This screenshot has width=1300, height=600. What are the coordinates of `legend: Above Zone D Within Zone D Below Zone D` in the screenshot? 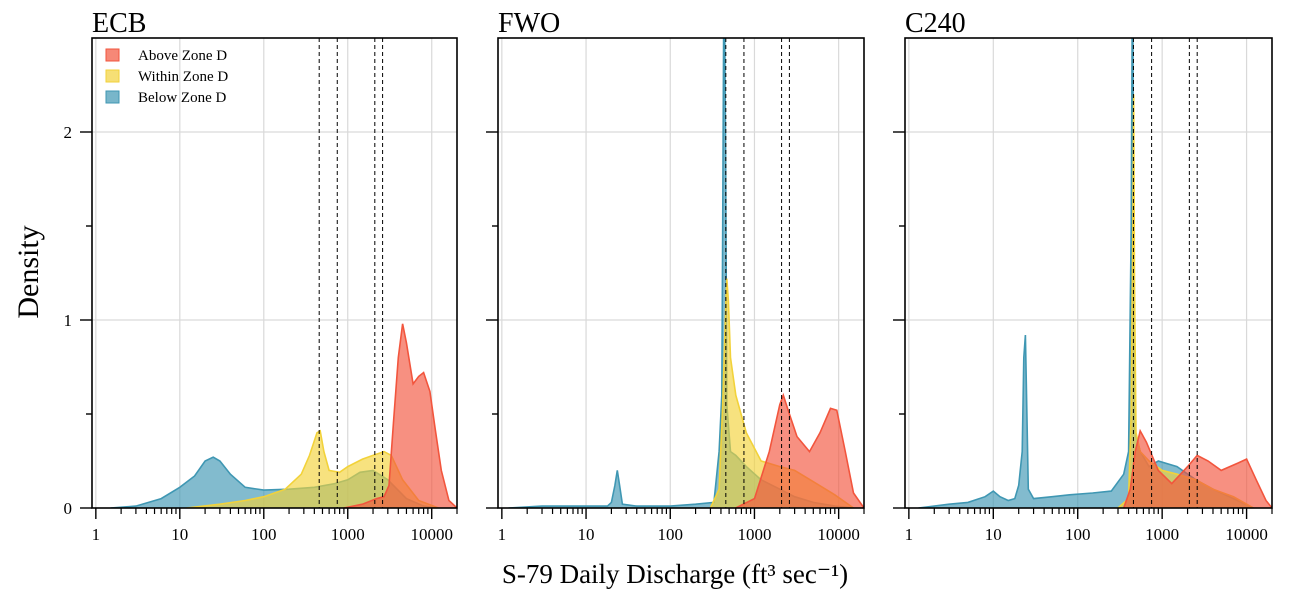 It's located at (166, 77).